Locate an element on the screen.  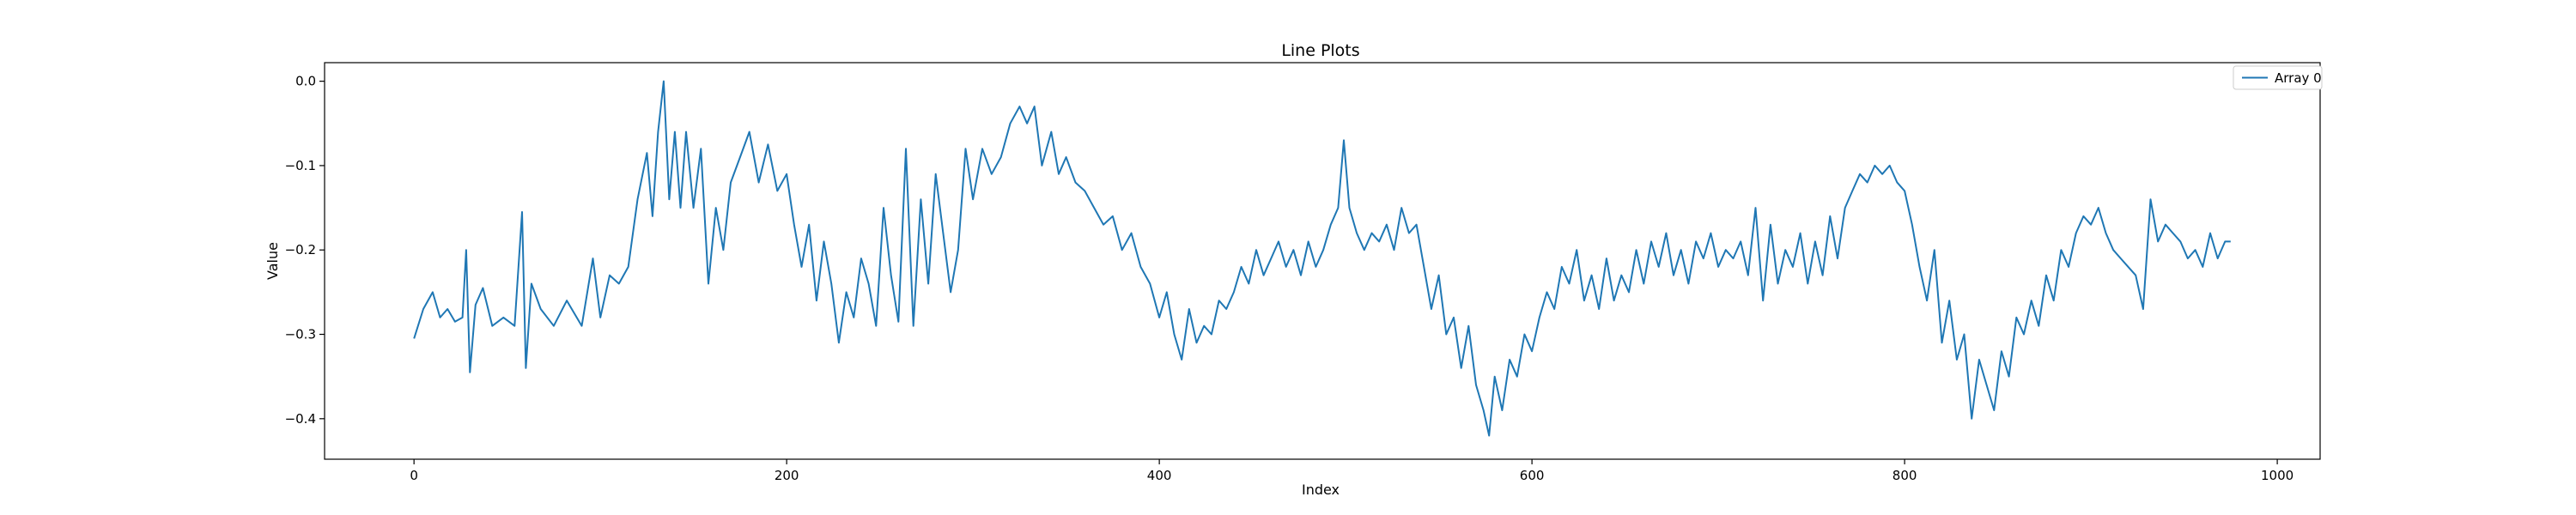
legend: Array 0 is located at coordinates (2278, 77).